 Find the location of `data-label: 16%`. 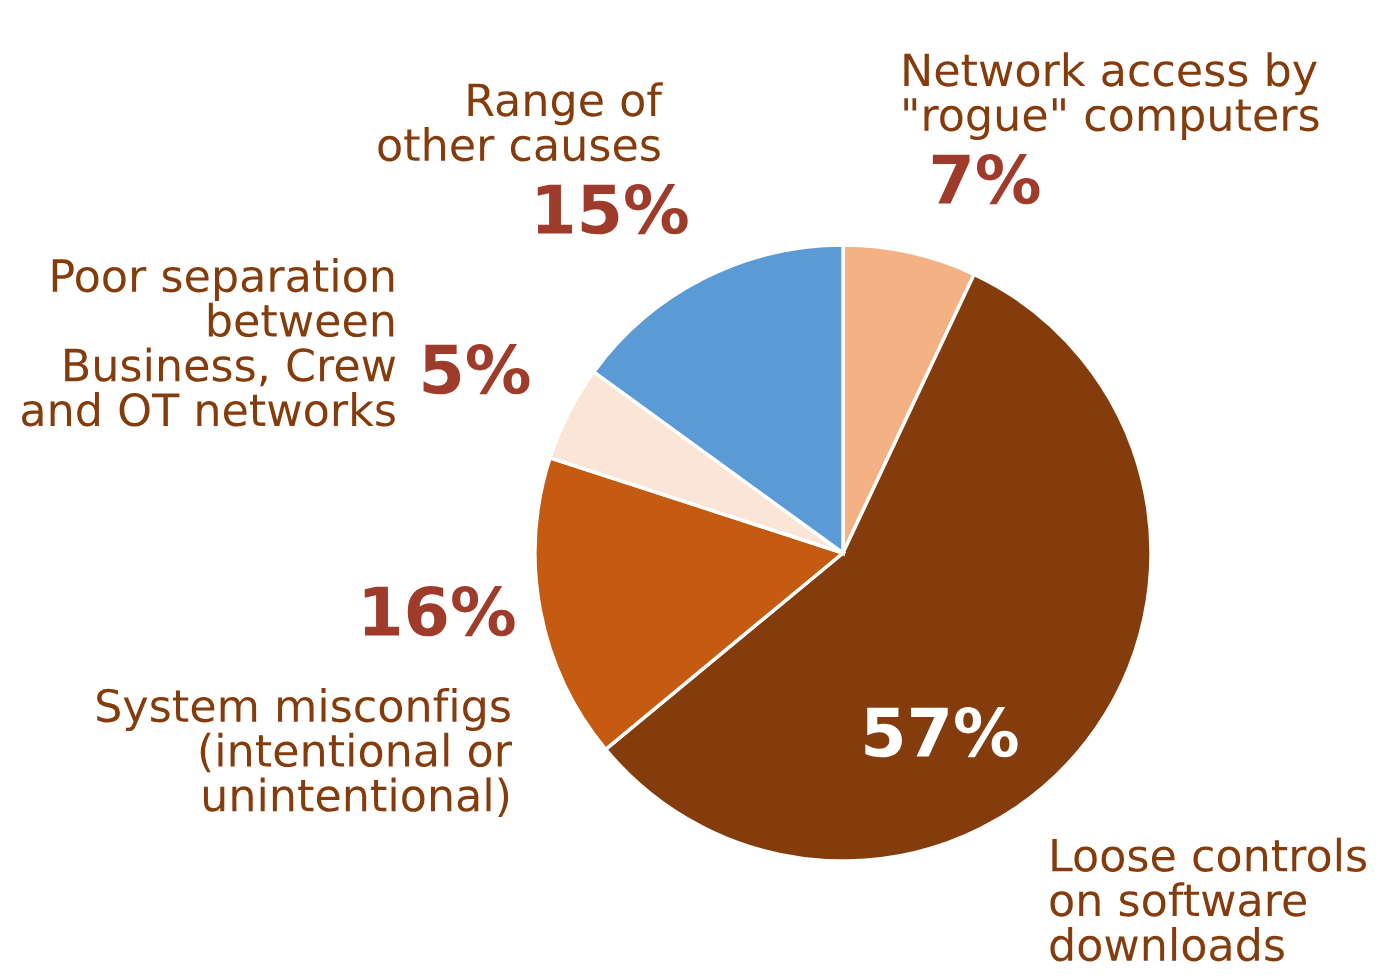

data-label: 16% is located at coordinates (439, 611).